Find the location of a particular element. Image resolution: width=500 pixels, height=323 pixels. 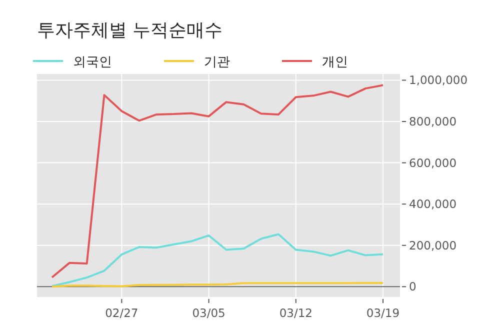

legend-item: 개인 is located at coordinates (315, 62).